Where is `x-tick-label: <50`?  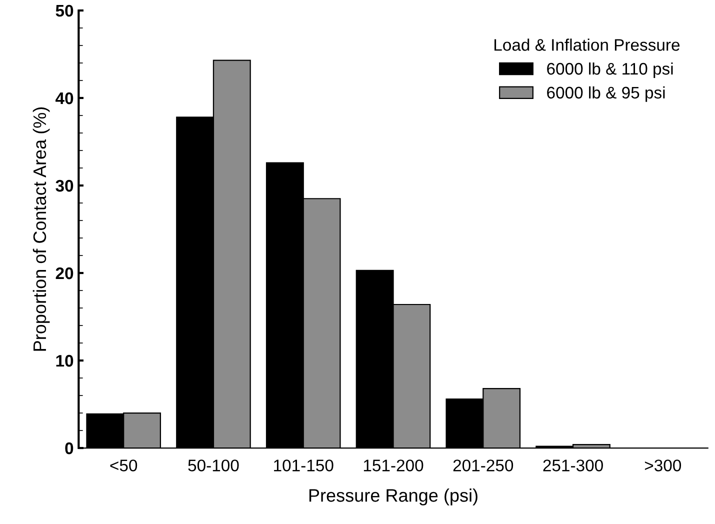
x-tick-label: <50 is located at coordinates (124, 466).